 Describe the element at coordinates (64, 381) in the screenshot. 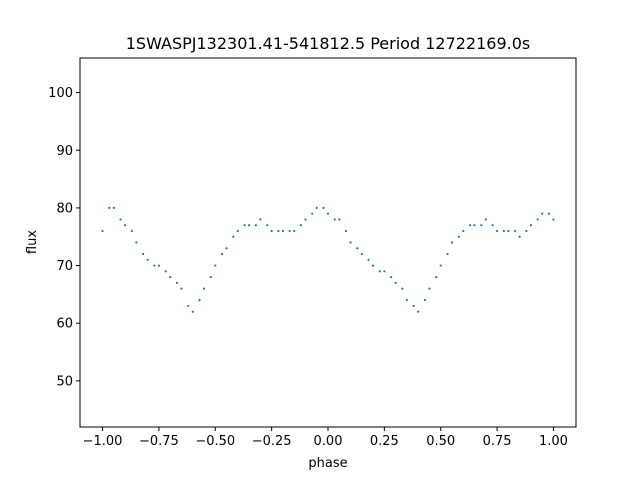

I see `y-tick-label: 50` at that location.